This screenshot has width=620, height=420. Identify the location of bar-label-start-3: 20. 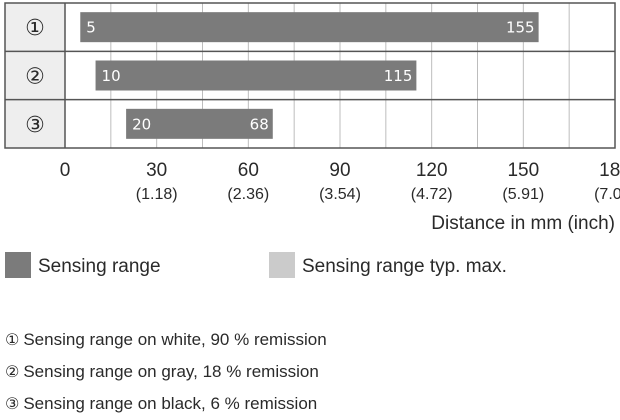
(141, 124).